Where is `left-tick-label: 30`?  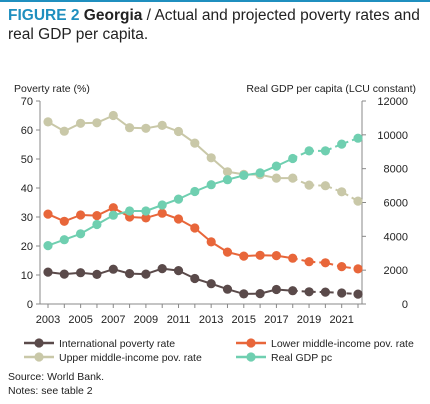
left-tick-label: 30 is located at coordinates (27, 218).